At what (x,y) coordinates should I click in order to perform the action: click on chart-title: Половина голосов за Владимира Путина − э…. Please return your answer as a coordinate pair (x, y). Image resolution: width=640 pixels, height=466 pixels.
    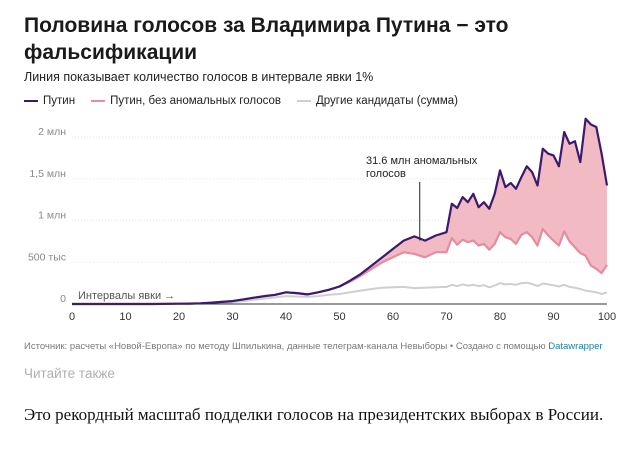
    Looking at the image, I should click on (266, 39).